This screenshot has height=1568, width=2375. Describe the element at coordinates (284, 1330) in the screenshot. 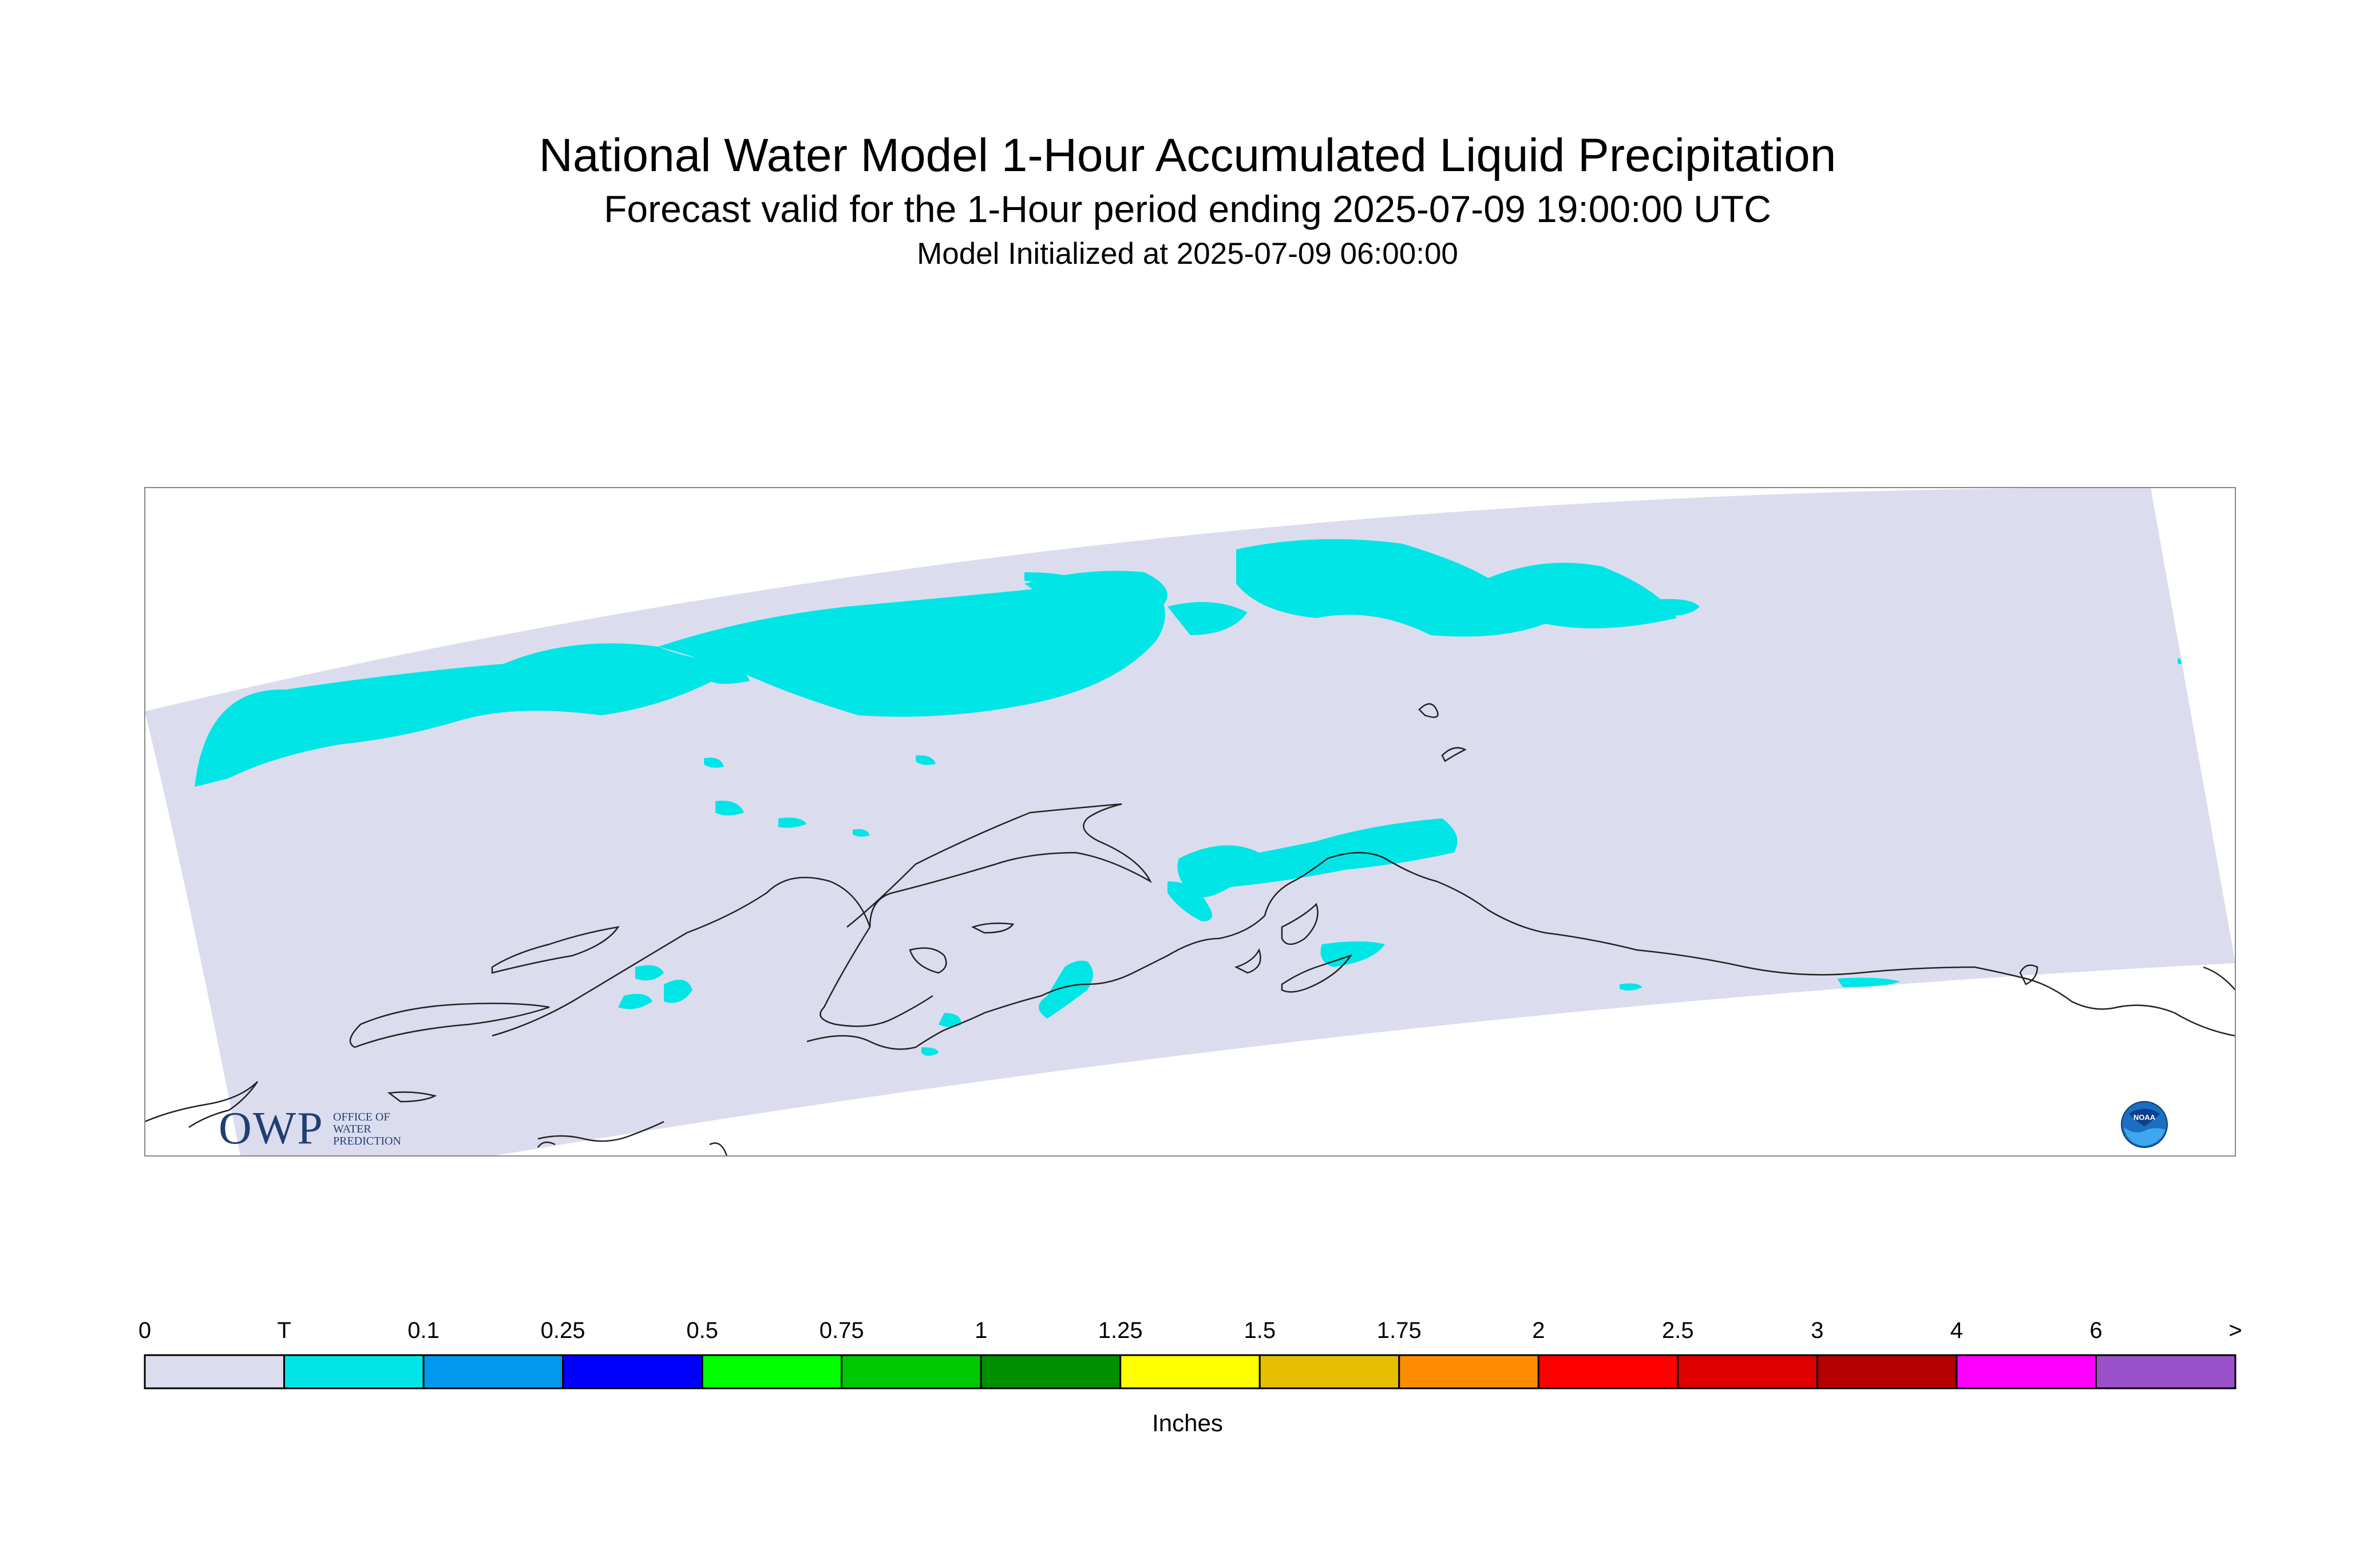

I see `legend-label: T` at that location.